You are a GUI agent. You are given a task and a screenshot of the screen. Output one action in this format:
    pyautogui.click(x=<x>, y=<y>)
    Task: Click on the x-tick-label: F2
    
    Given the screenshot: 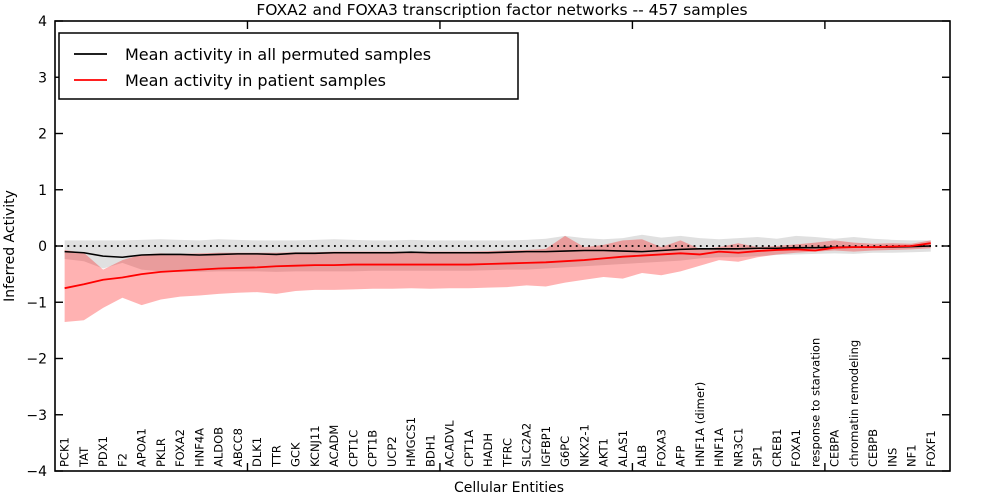 What is the action you would take?
    pyautogui.click(x=122, y=460)
    